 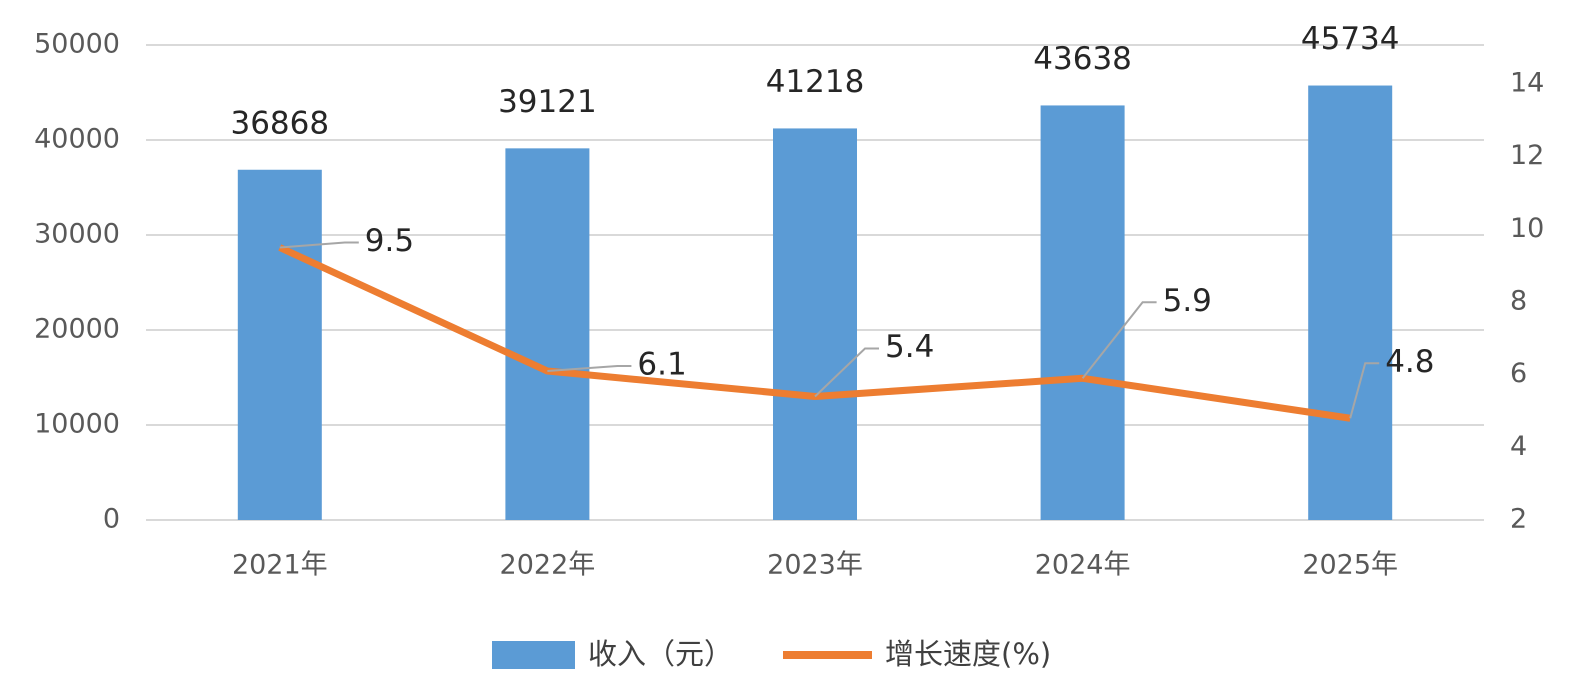 I want to click on line-value-label: 4.8, so click(x=1409, y=362).